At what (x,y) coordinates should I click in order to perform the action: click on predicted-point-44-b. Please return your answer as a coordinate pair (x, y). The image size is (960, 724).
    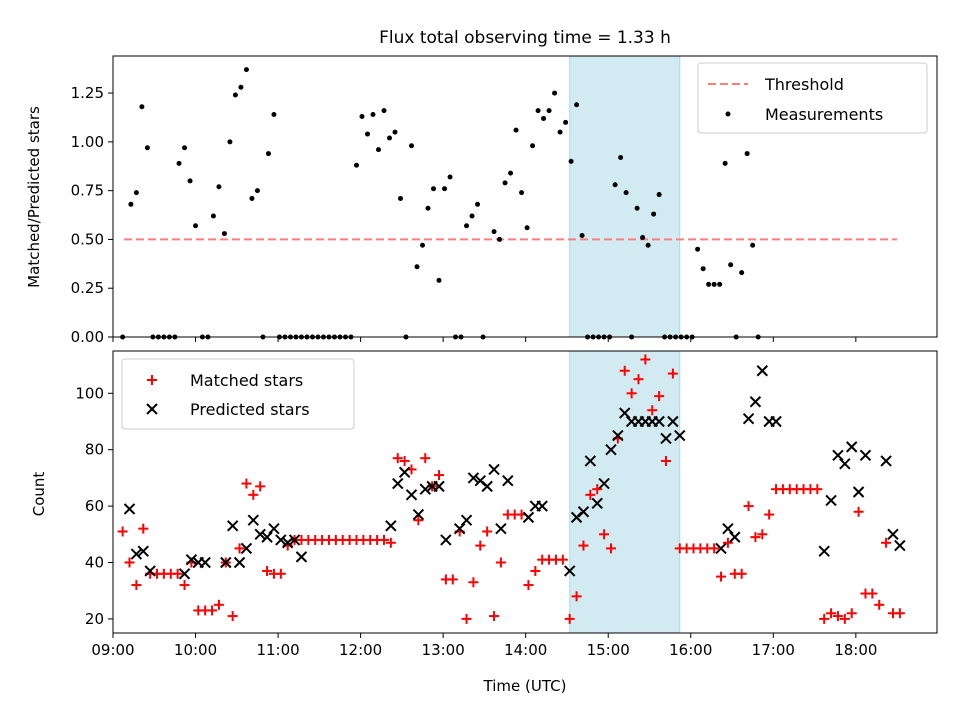
    Looking at the image, I should click on (597, 503).